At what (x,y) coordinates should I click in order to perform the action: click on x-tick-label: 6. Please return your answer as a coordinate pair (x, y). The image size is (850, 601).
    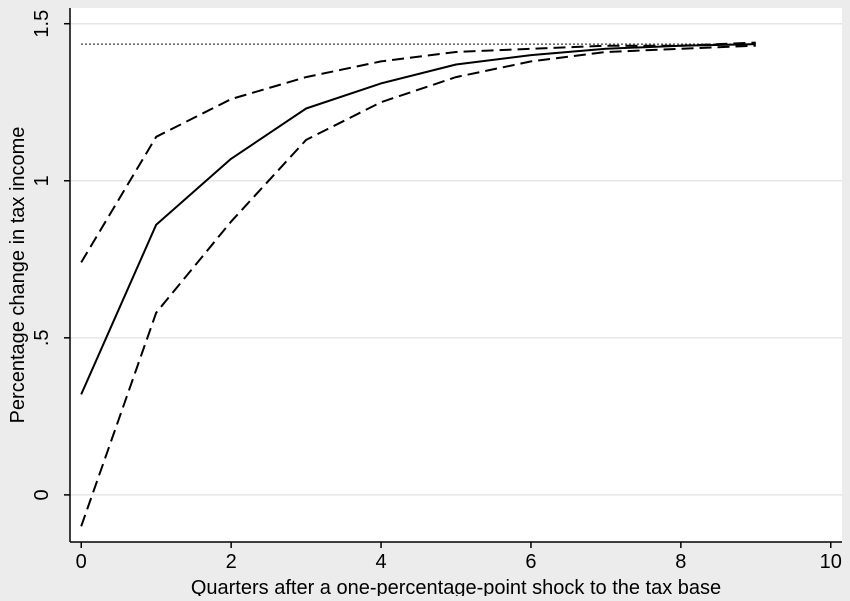
    Looking at the image, I should click on (530, 562).